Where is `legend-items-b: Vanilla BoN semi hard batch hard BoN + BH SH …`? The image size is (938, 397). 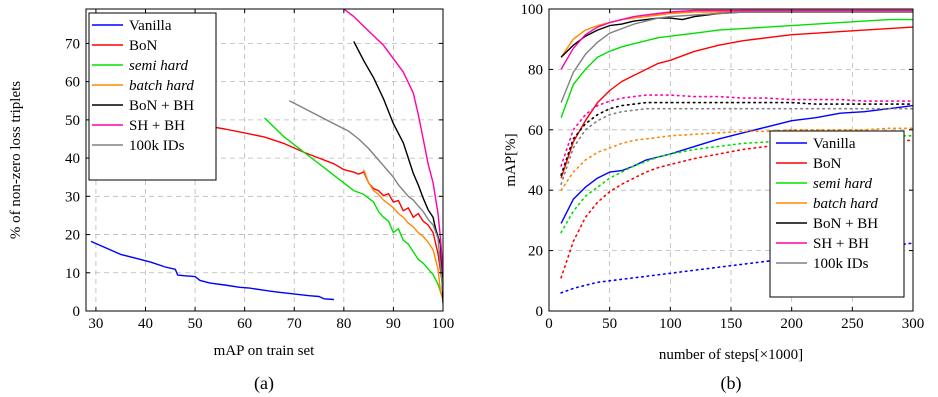
legend-items-b: Vanilla BoN semi hard batch hard BoN + BH SH … is located at coordinates (827, 204).